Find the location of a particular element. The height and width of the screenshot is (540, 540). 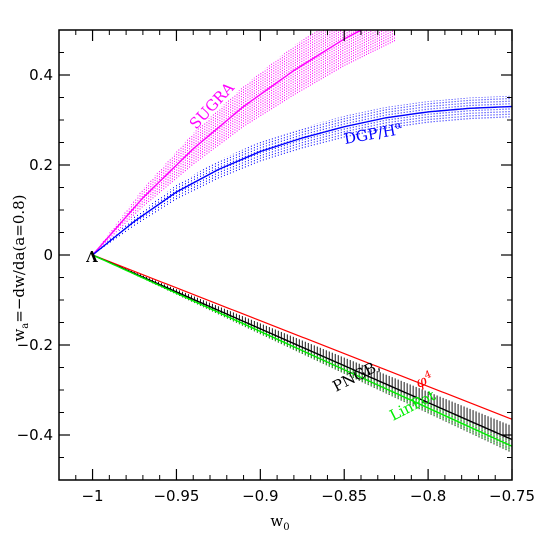

annotation-phi4: φ4 is located at coordinates (424, 380).